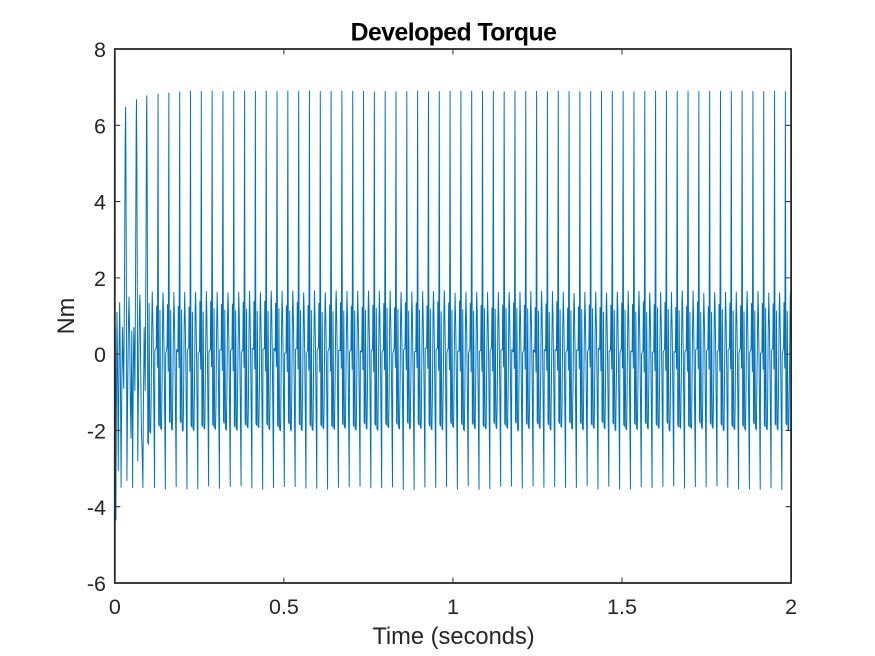  Describe the element at coordinates (100, 203) in the screenshot. I see `svg-text: 4` at that location.